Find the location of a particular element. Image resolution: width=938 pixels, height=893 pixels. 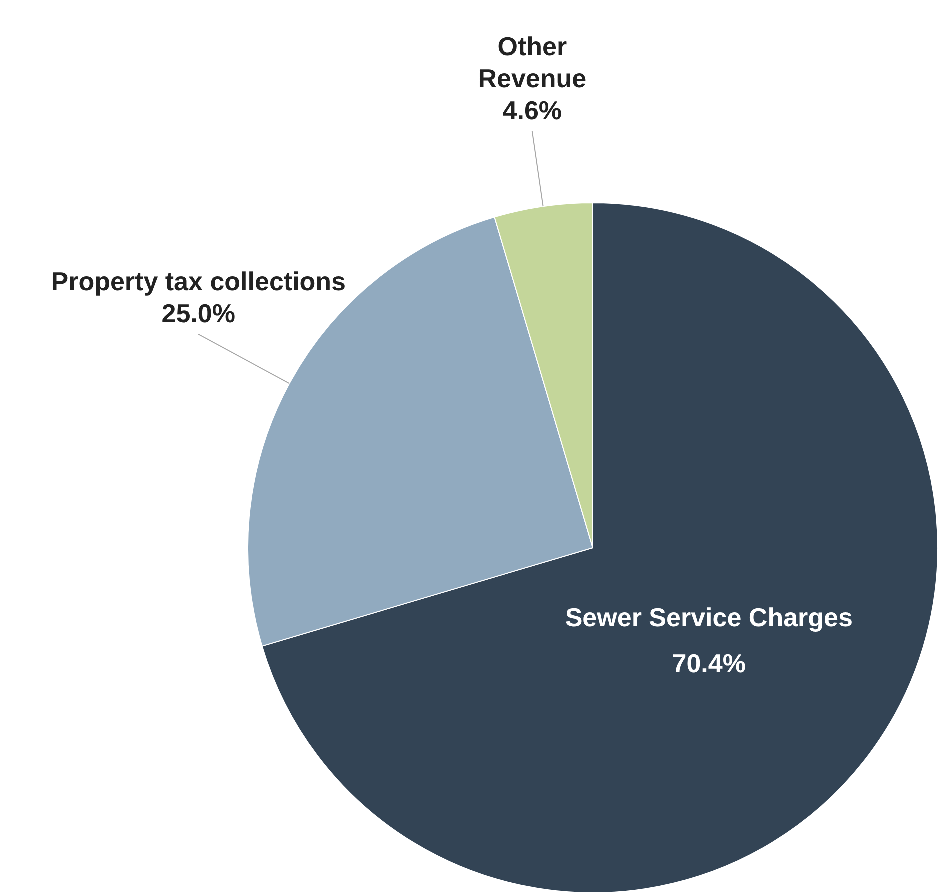

data-label: 70.4% is located at coordinates (709, 663).